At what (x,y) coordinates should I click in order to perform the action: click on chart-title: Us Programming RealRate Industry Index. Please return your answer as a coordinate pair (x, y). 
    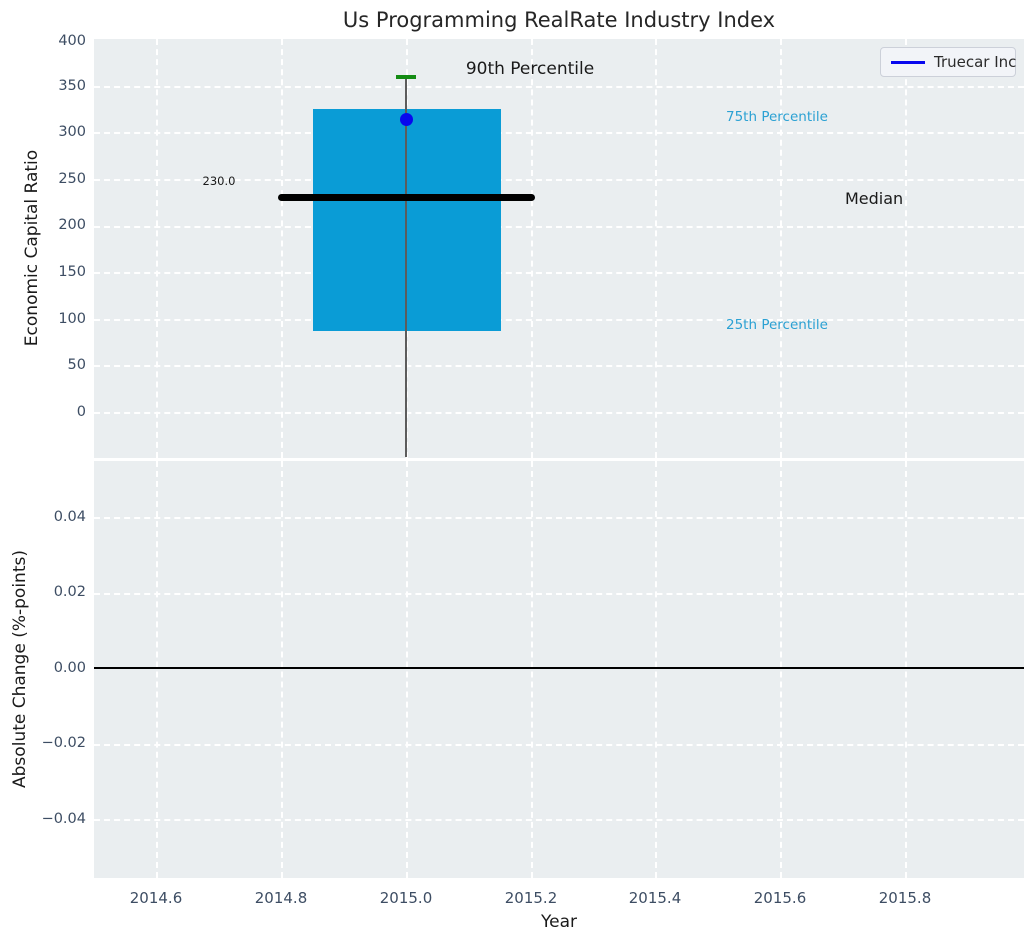
    Looking at the image, I should click on (559, 20).